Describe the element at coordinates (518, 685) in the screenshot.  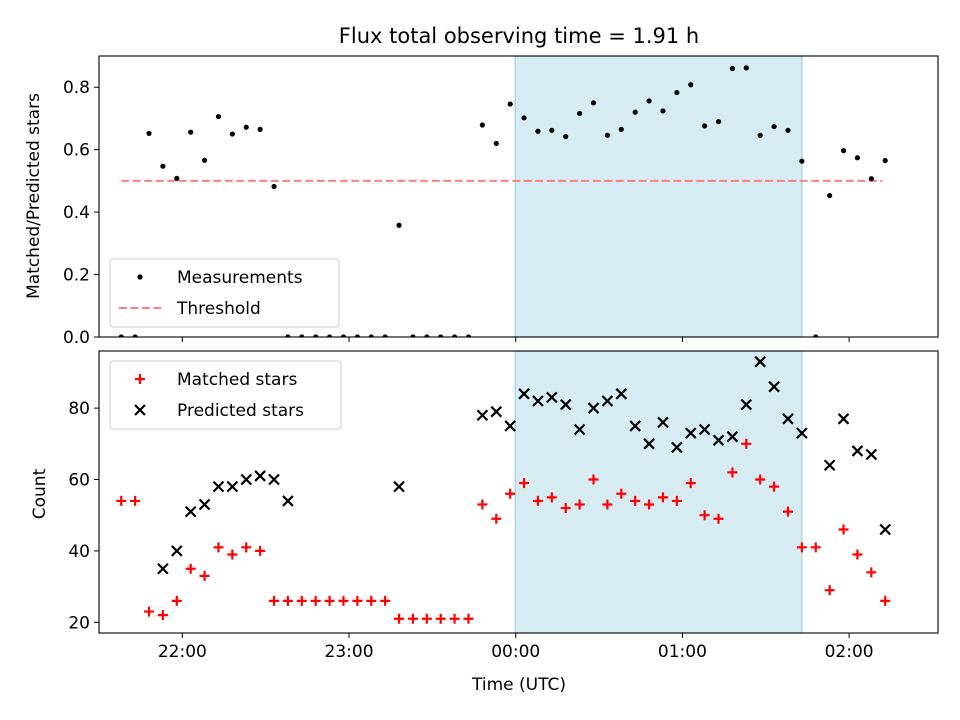
I see `x-axis-label: Time (UTC)` at that location.